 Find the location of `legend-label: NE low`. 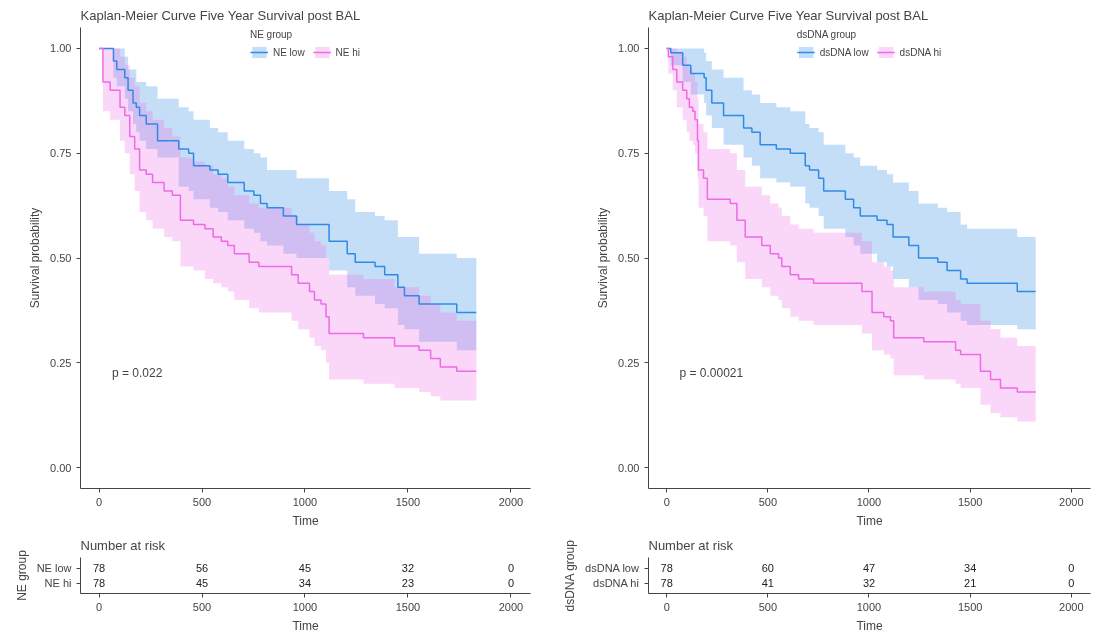

legend-label: NE low is located at coordinates (288, 52).